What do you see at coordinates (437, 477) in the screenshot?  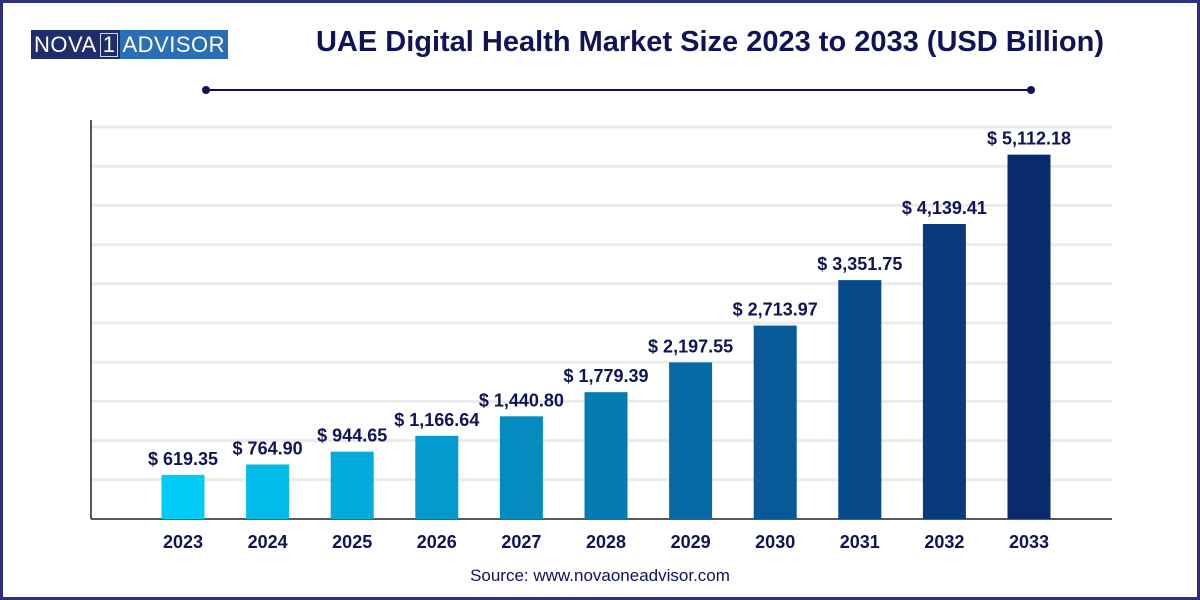 I see `bar-2026` at bounding box center [437, 477].